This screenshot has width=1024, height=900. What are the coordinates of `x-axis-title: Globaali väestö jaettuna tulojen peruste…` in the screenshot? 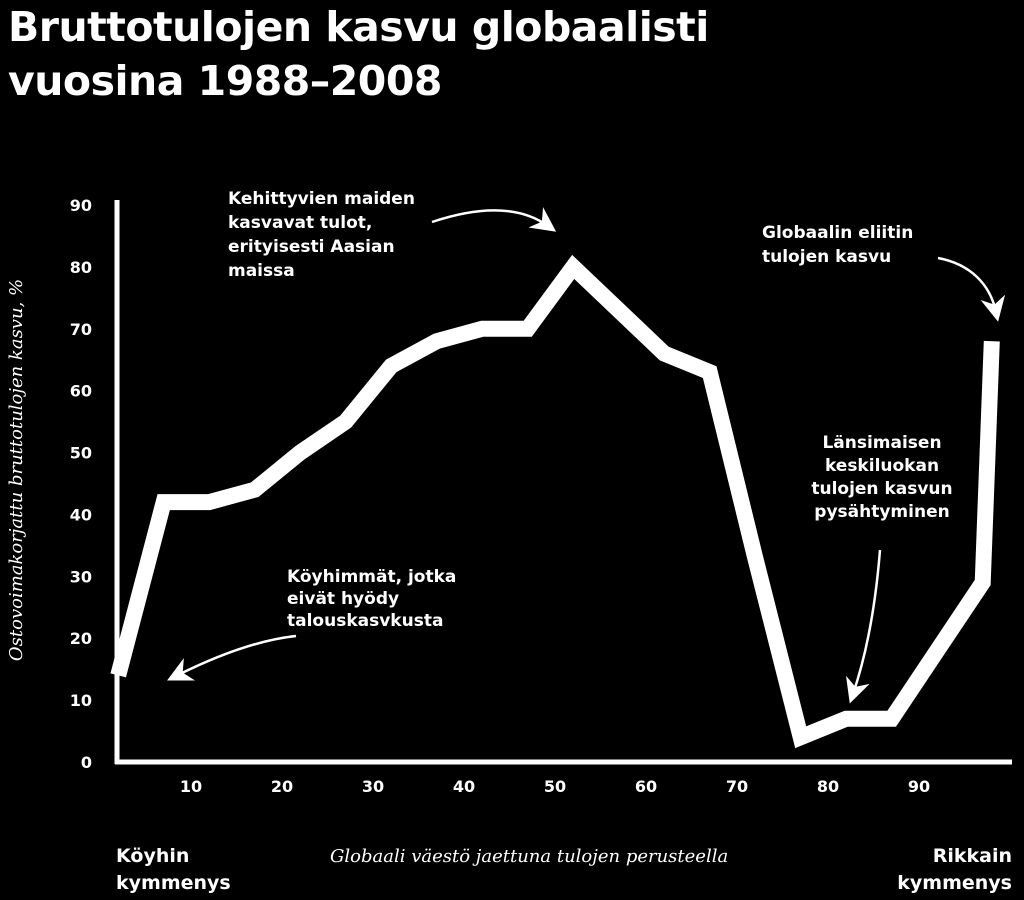 It's located at (529, 856).